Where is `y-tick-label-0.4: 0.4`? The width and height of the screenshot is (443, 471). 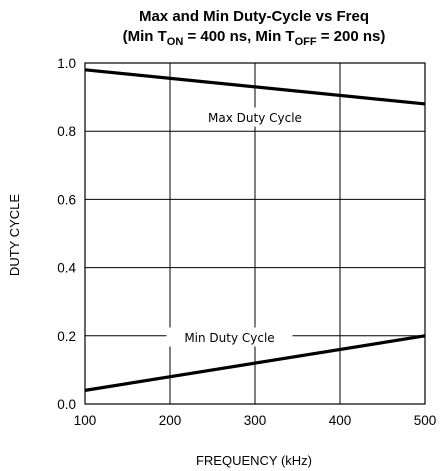 y-tick-label-0.4: 0.4 is located at coordinates (66, 268).